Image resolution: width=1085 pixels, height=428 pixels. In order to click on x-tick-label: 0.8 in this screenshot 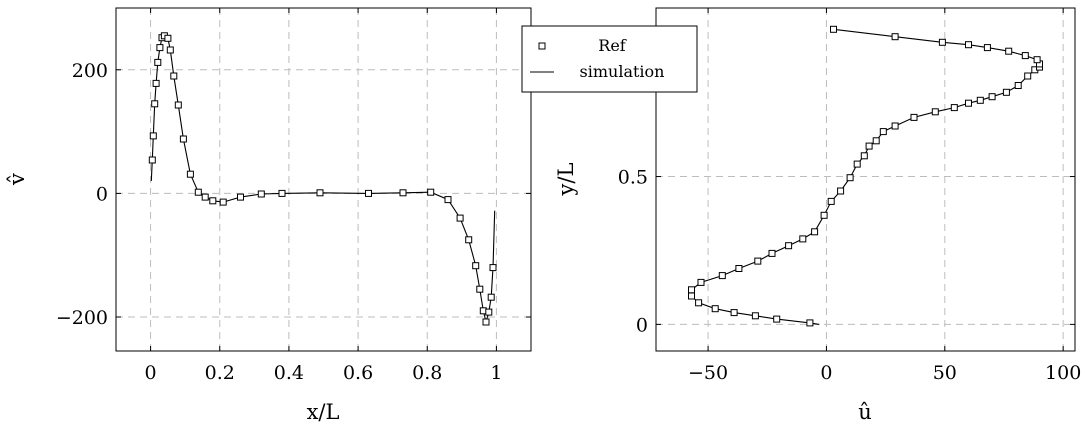, I will do `click(427, 373)`.